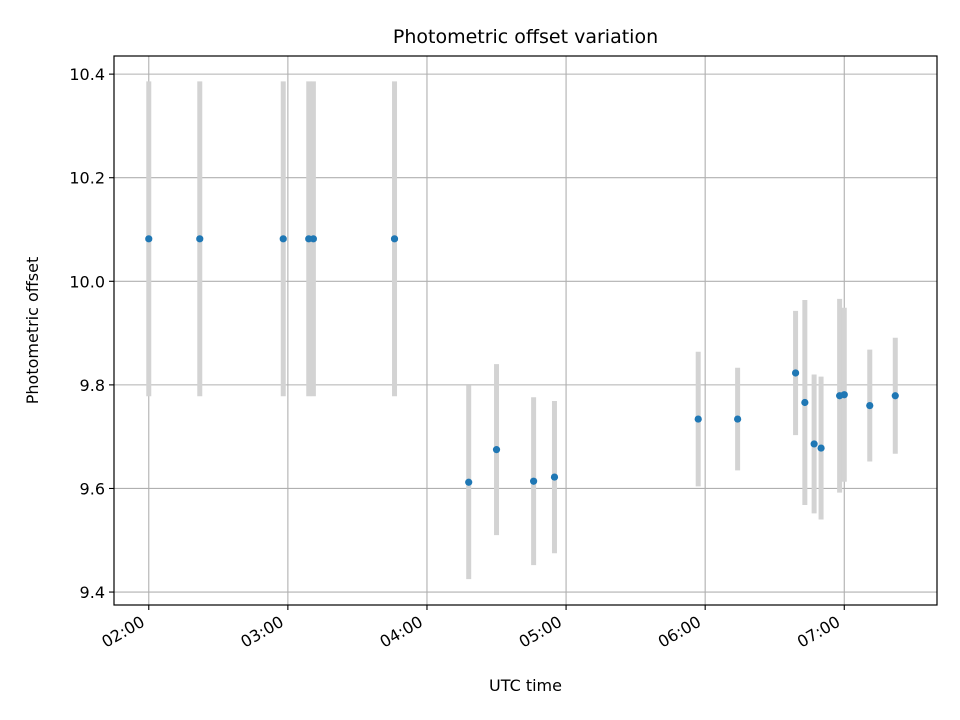  I want to click on x-tick-label: 04:00, so click(401, 632).